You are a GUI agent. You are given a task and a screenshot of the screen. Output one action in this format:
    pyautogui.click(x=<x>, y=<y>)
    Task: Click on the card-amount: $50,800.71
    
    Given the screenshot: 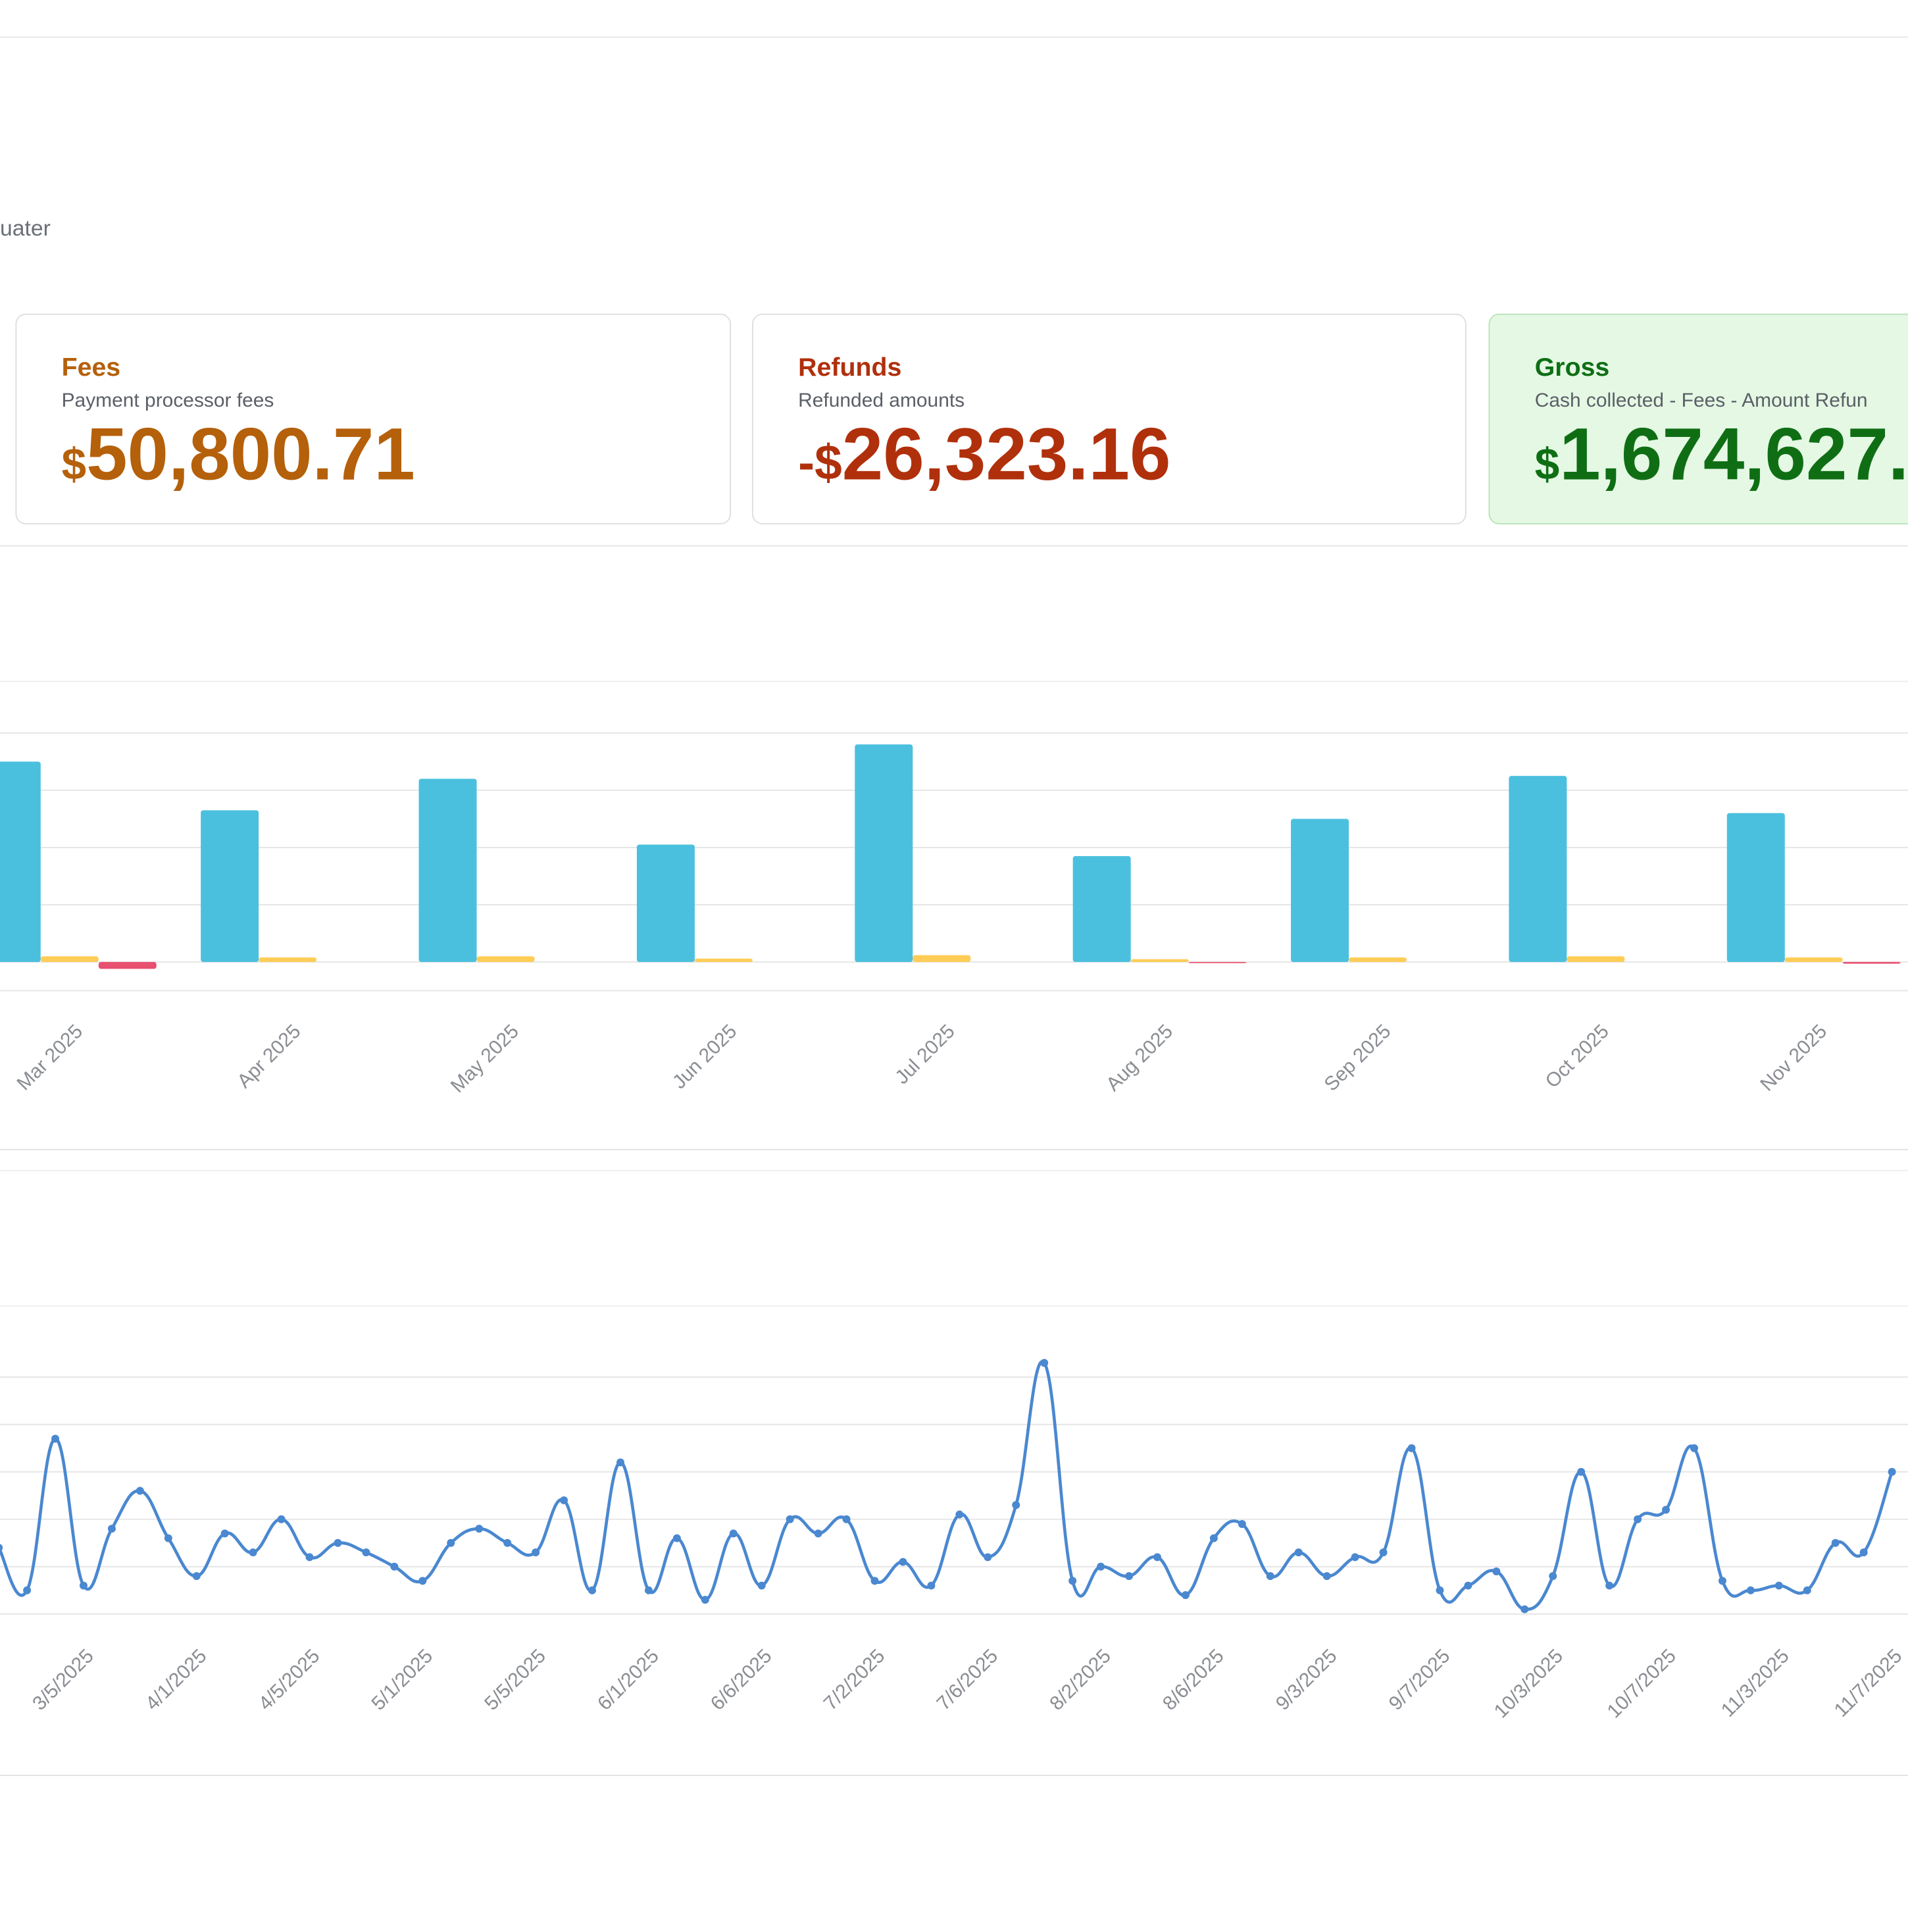 What is the action you would take?
    pyautogui.click(x=238, y=454)
    